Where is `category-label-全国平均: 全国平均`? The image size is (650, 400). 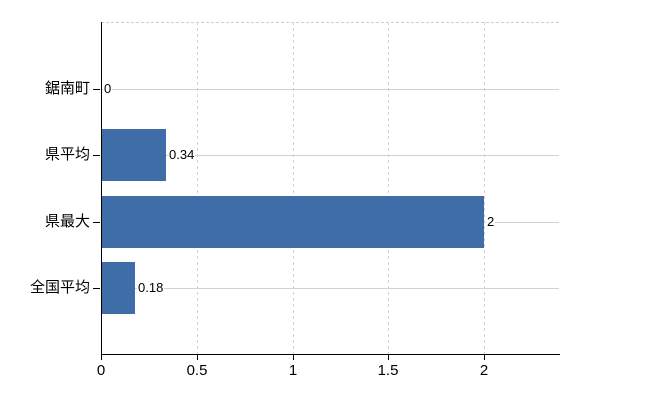 category-label-全国平均: 全国平均 is located at coordinates (59, 287).